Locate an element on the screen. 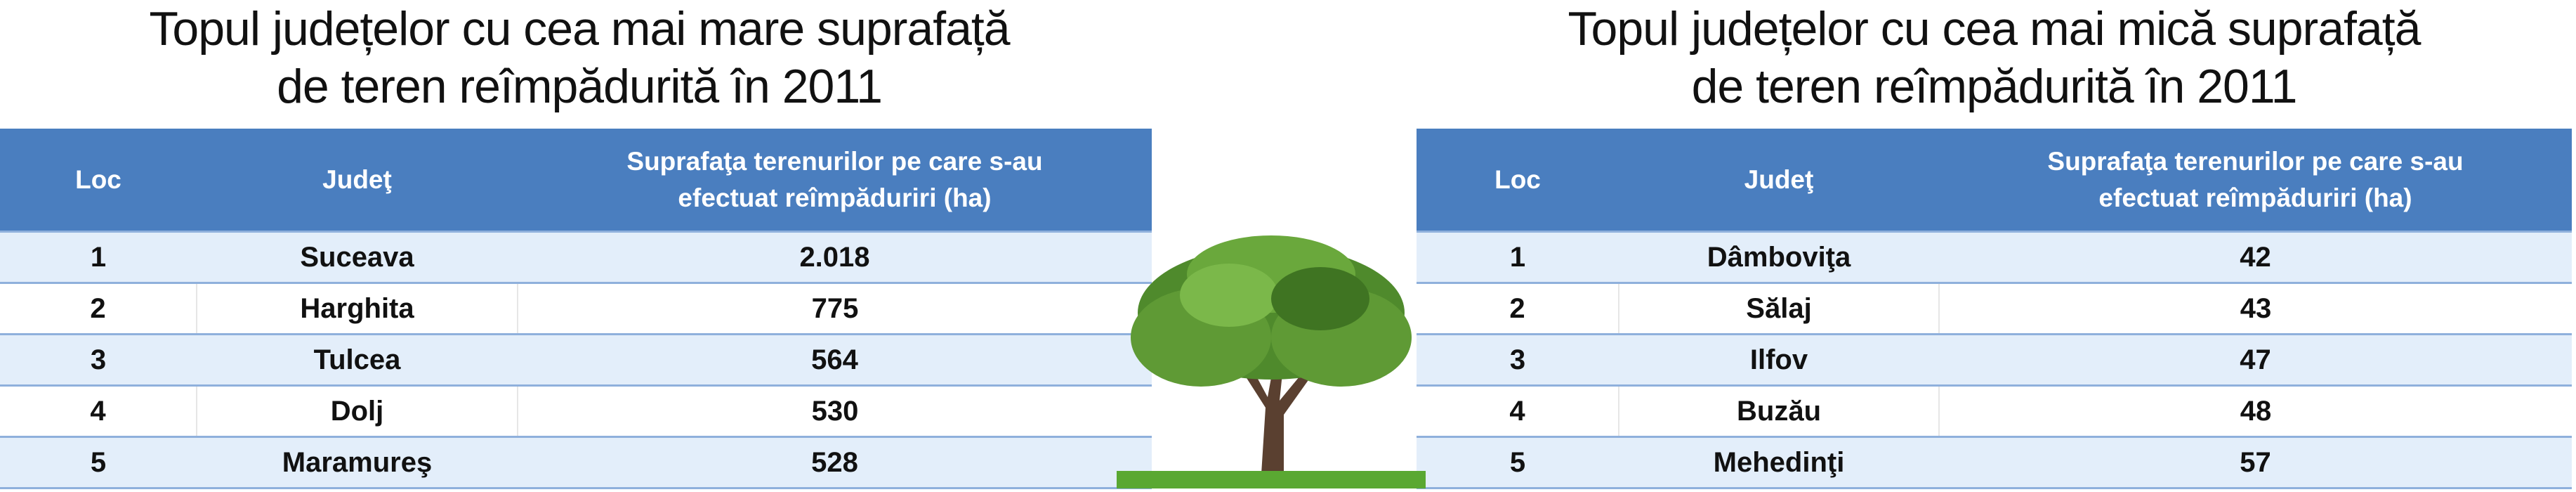 The height and width of the screenshot is (492, 2576). right-title-line2: de teren reîmpădurită în 2011 is located at coordinates (1994, 86).